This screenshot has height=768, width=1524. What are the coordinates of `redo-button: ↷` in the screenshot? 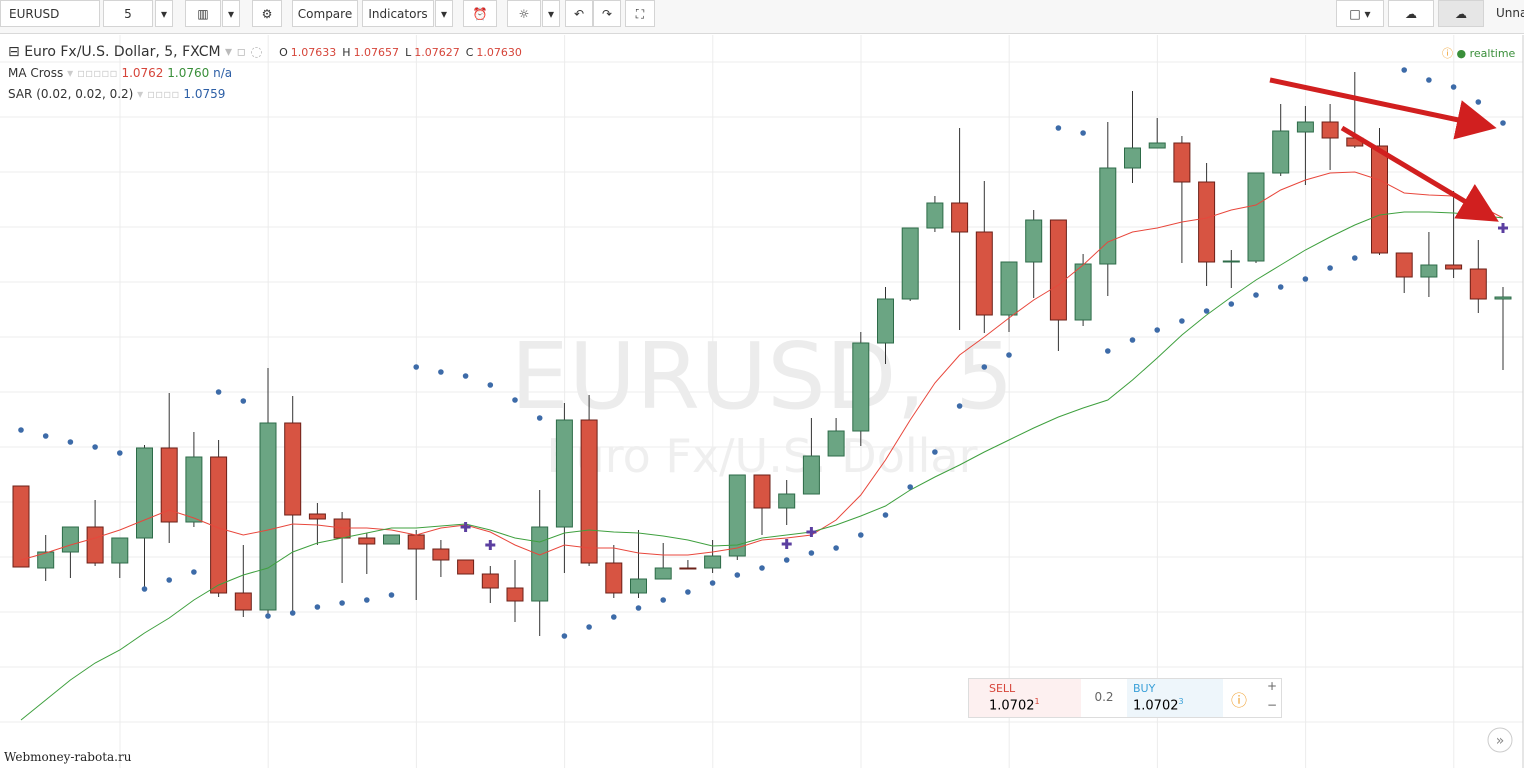 It's located at (607, 13).